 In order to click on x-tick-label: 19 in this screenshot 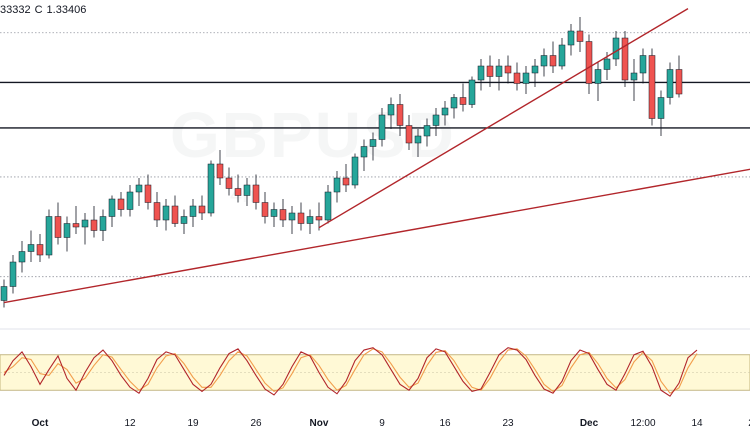, I will do `click(193, 423)`.